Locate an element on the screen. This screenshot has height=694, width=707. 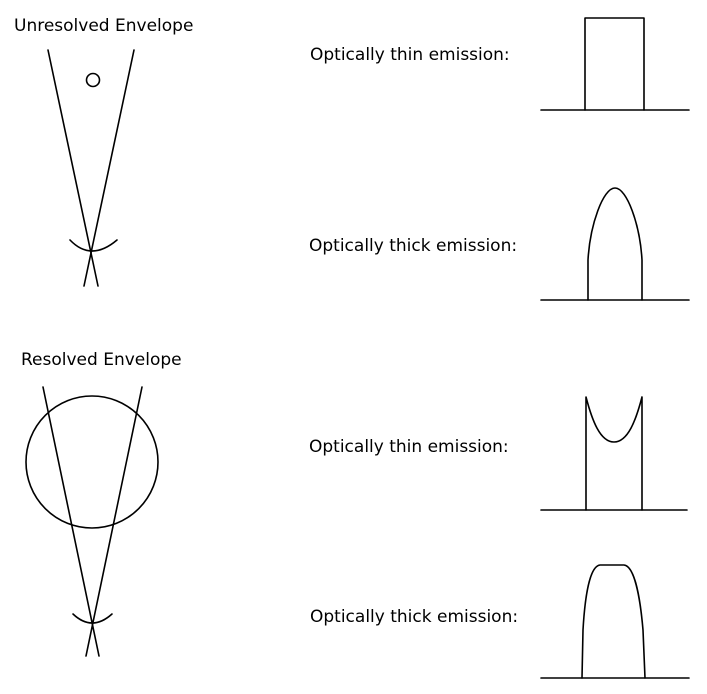
resolved-beam is located at coordinates (92, 521).